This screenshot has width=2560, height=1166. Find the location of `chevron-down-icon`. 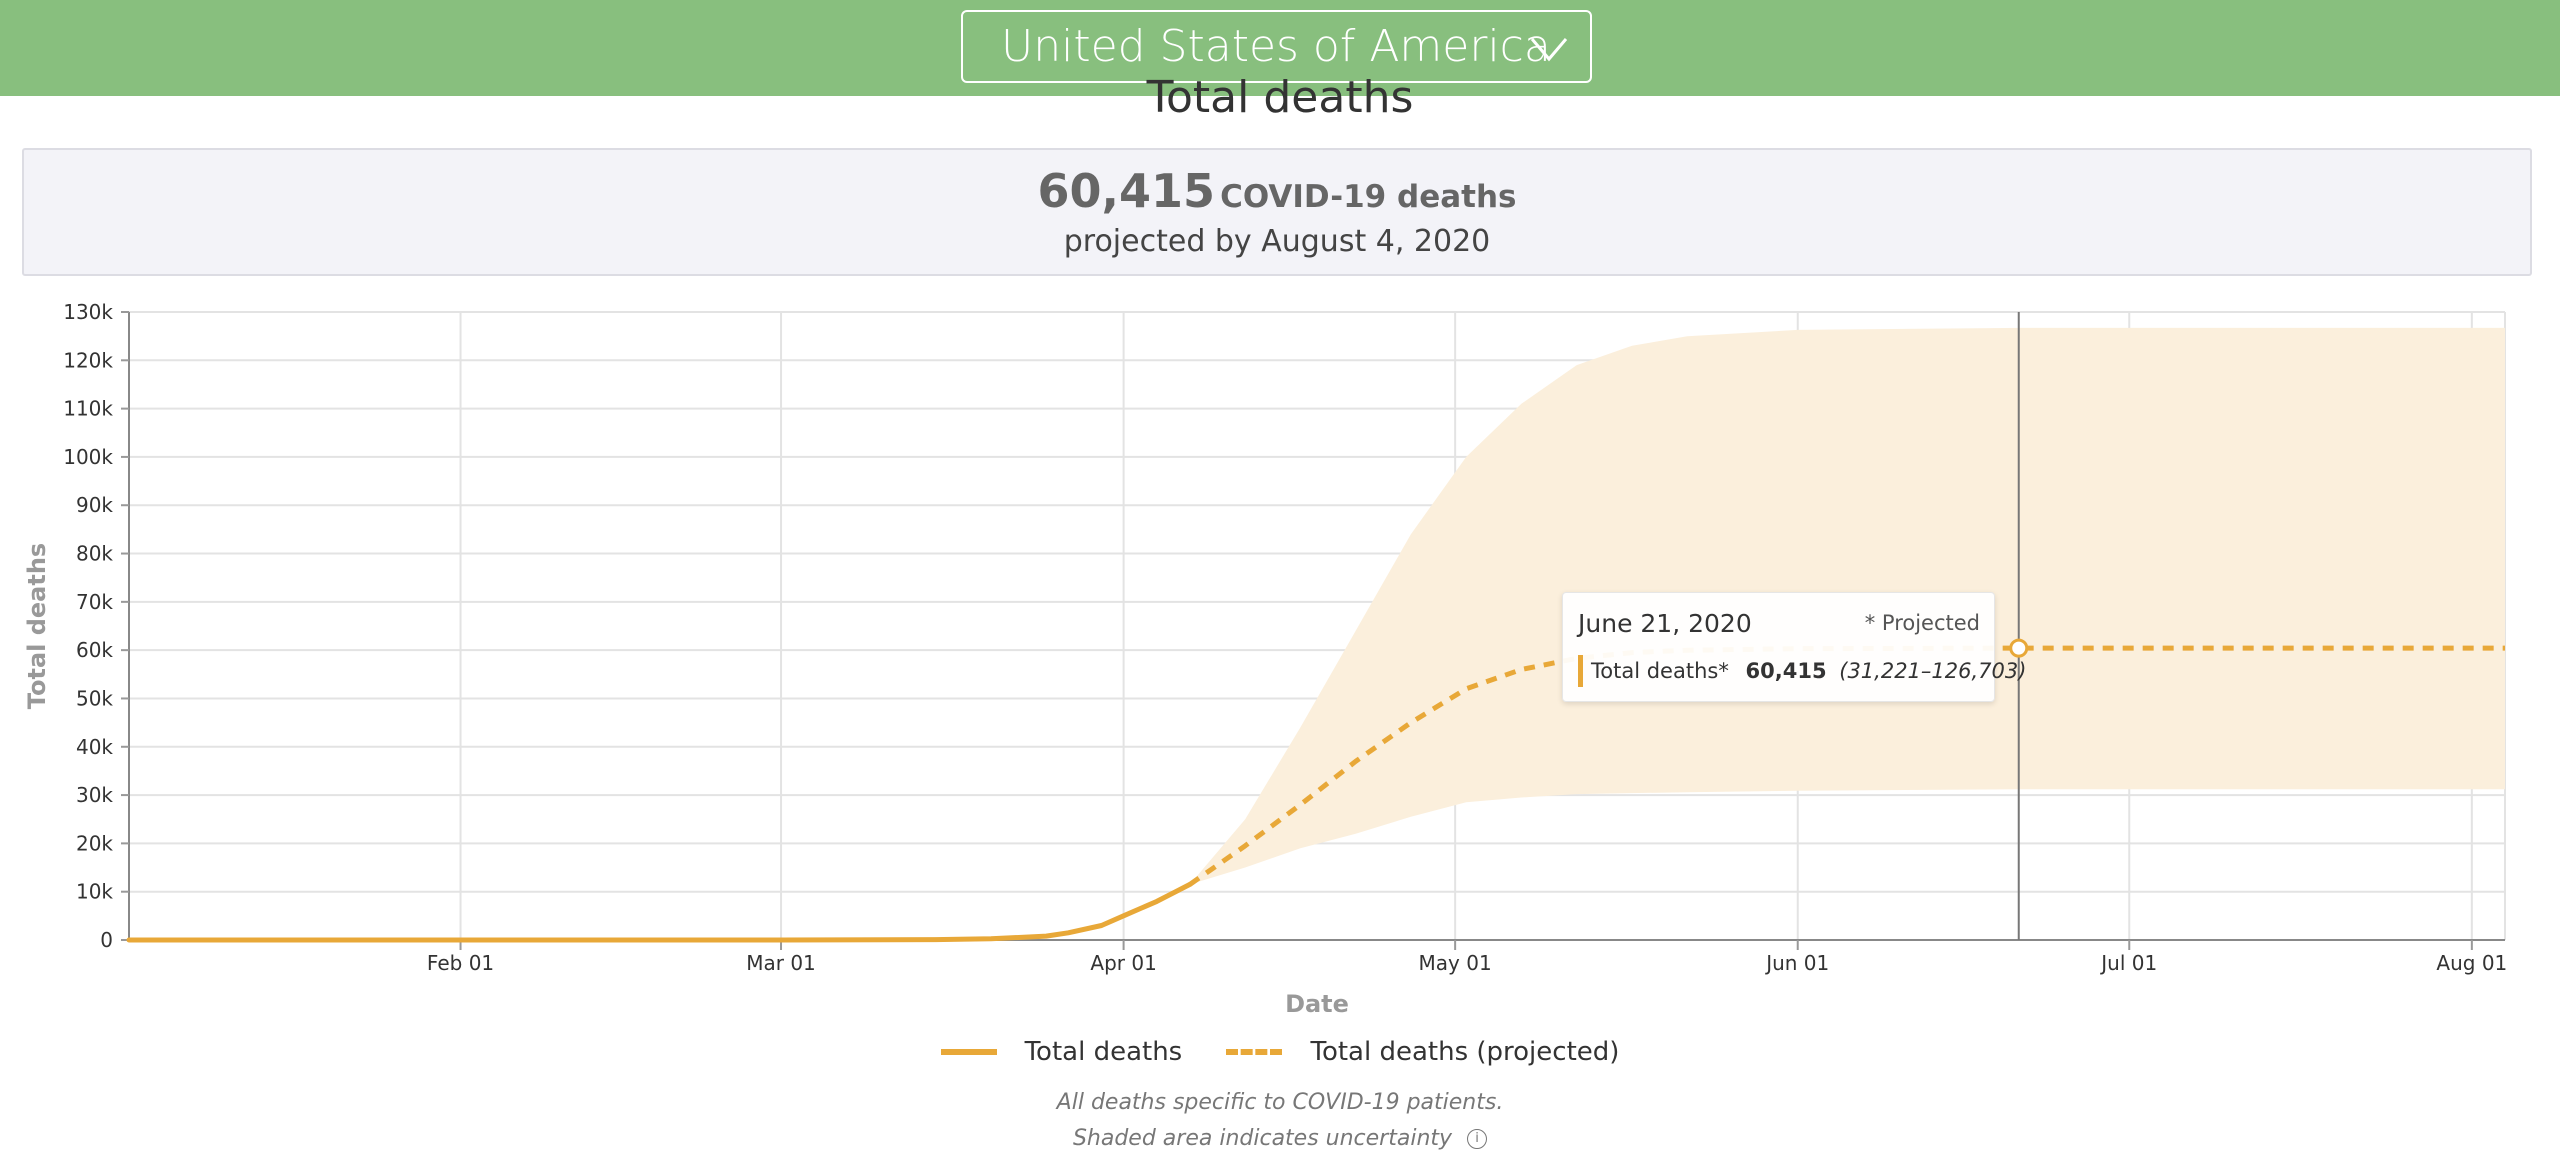

chevron-down-icon is located at coordinates (1549, 50).